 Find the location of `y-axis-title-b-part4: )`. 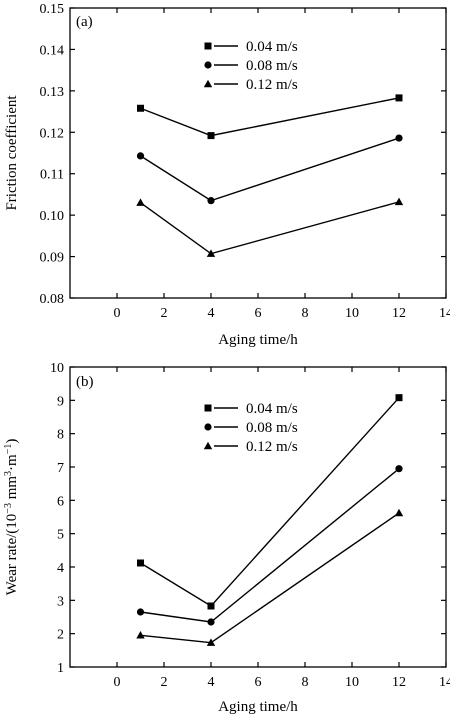

y-axis-title-b-part4: ) is located at coordinates (12, 441).